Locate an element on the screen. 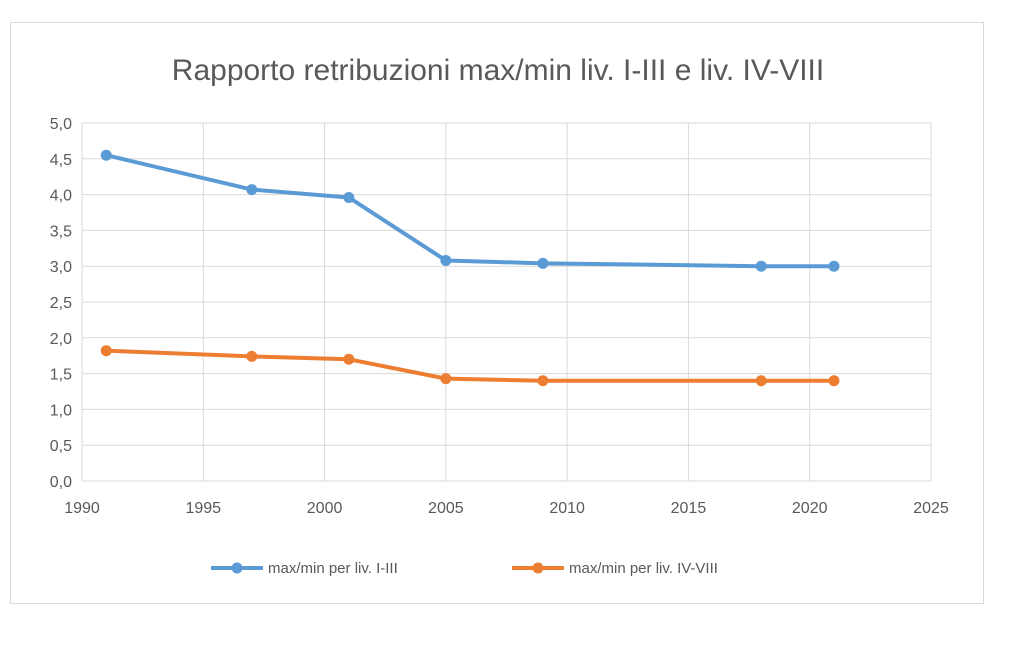 The image size is (1022, 658). y-tick-label: 1,5 is located at coordinates (61, 375).